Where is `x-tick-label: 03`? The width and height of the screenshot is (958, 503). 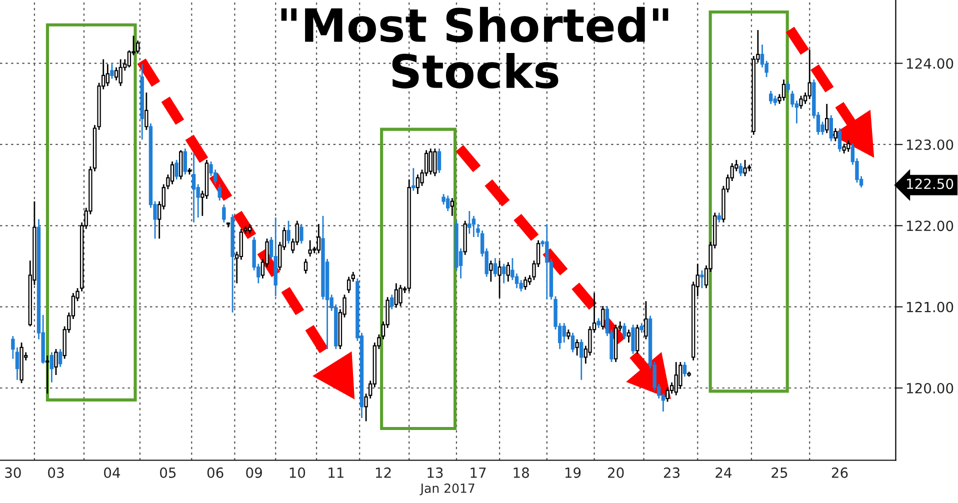
x-tick-label: 03 is located at coordinates (56, 472).